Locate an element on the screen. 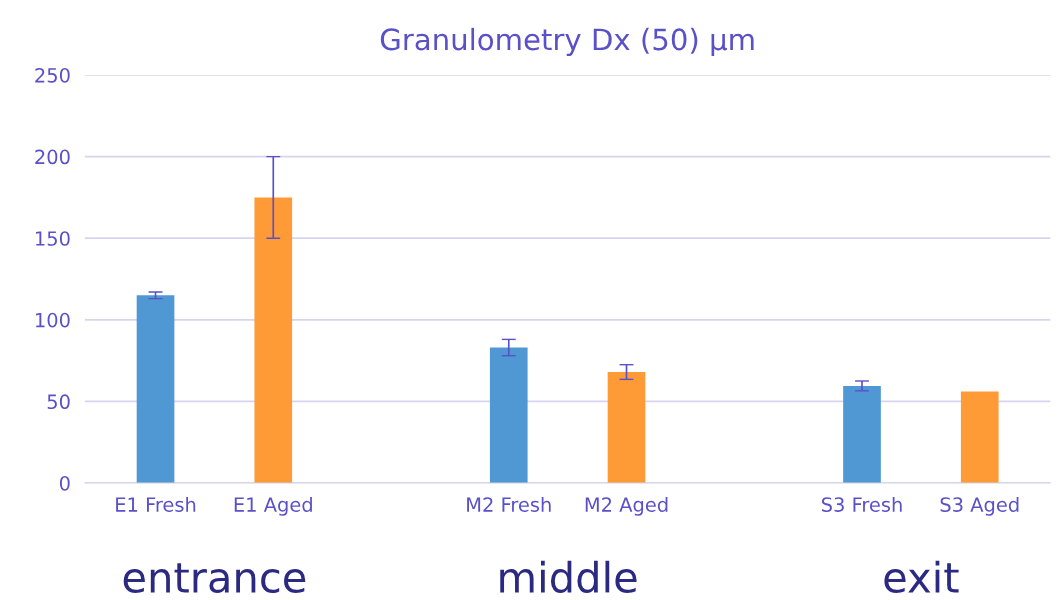  y-tick-label: 250 is located at coordinates (52, 75).